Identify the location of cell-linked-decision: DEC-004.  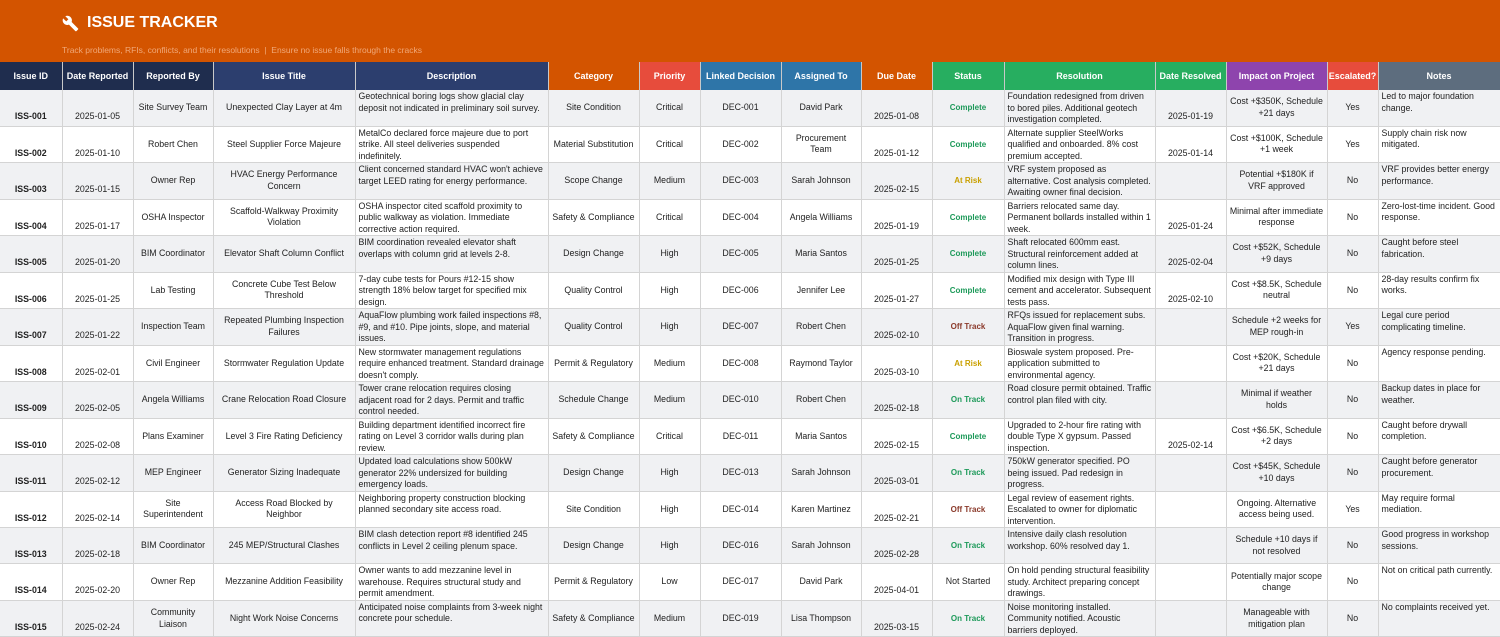
(741, 218).